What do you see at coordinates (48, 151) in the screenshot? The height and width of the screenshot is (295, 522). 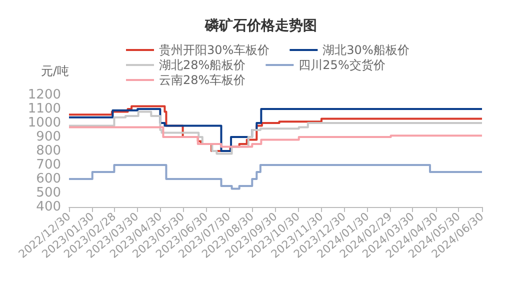 I see `y-tick-label: 800` at bounding box center [48, 151].